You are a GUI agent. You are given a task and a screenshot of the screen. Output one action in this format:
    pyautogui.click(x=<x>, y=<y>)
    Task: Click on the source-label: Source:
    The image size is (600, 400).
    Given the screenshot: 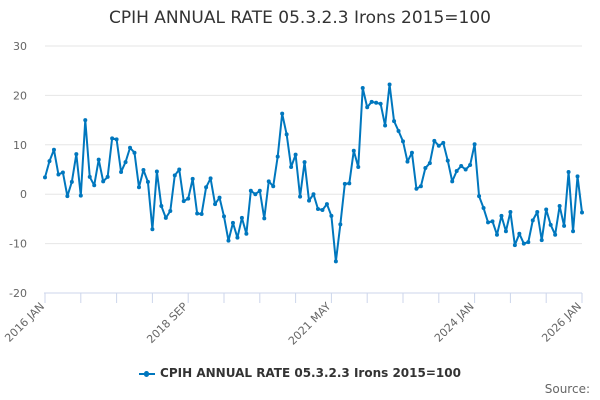 What is the action you would take?
    pyautogui.click(x=567, y=389)
    